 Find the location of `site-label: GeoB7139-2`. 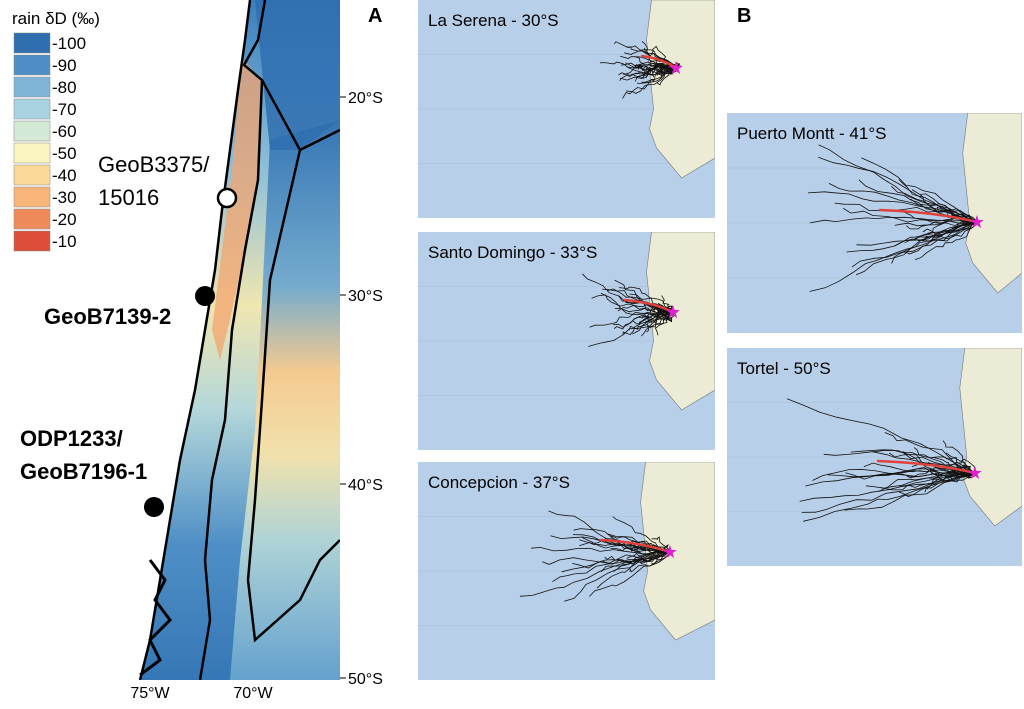

site-label: GeoB7139-2 is located at coordinates (107, 316).